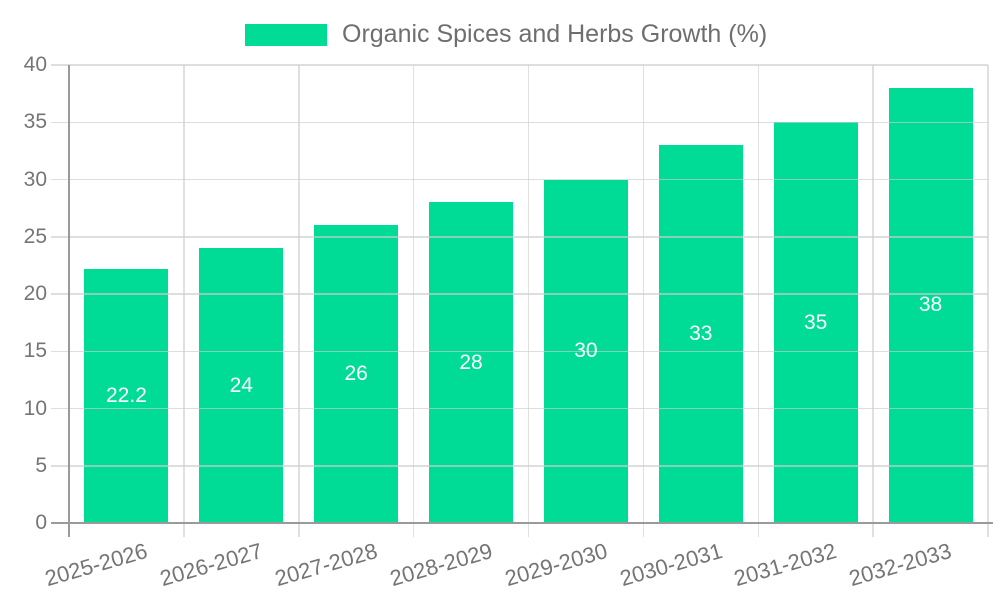 This screenshot has height=600, width=1000. Describe the element at coordinates (522, 523) in the screenshot. I see `x-axis-line` at that location.